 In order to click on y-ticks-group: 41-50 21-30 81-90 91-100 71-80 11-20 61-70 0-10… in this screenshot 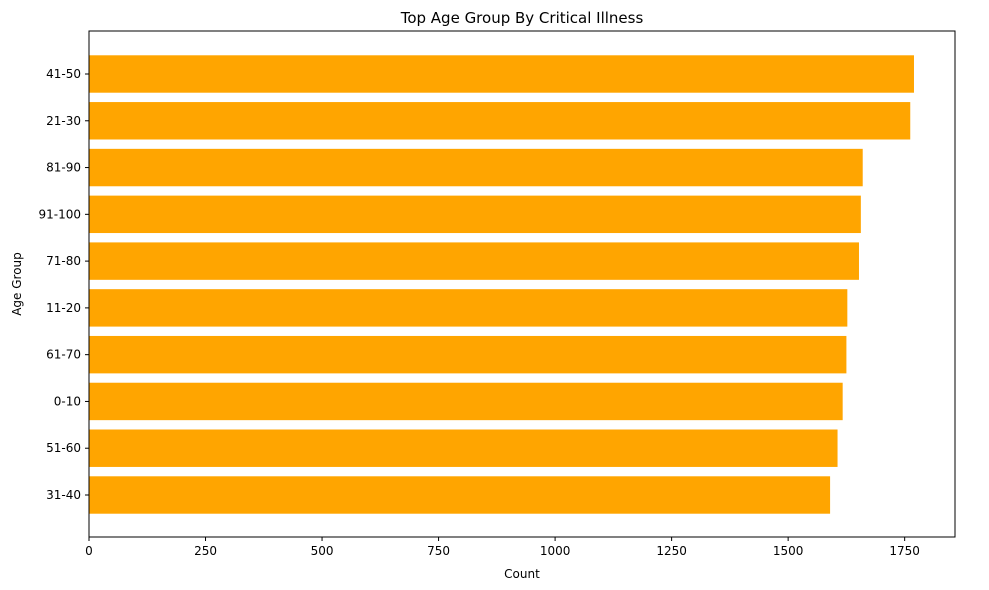, I will do `click(63, 284)`.